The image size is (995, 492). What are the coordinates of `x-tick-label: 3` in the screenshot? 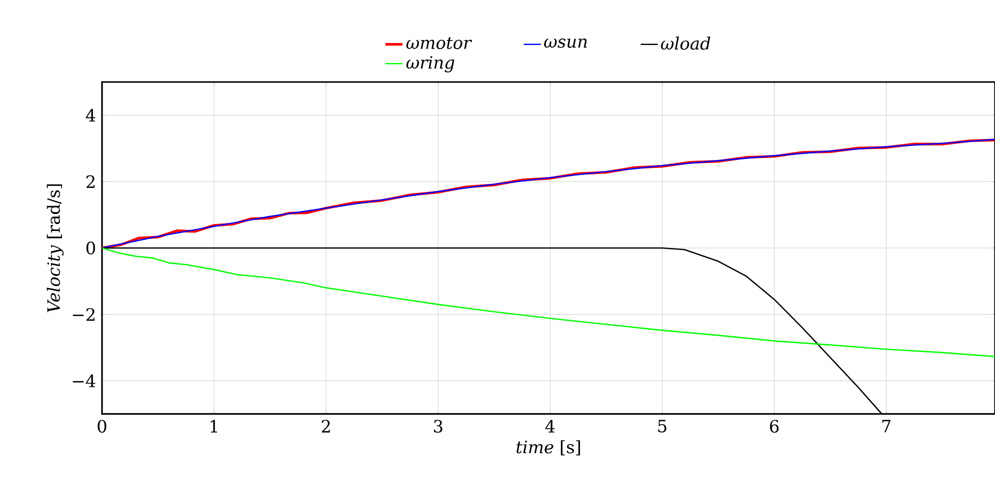 It's located at (438, 426).